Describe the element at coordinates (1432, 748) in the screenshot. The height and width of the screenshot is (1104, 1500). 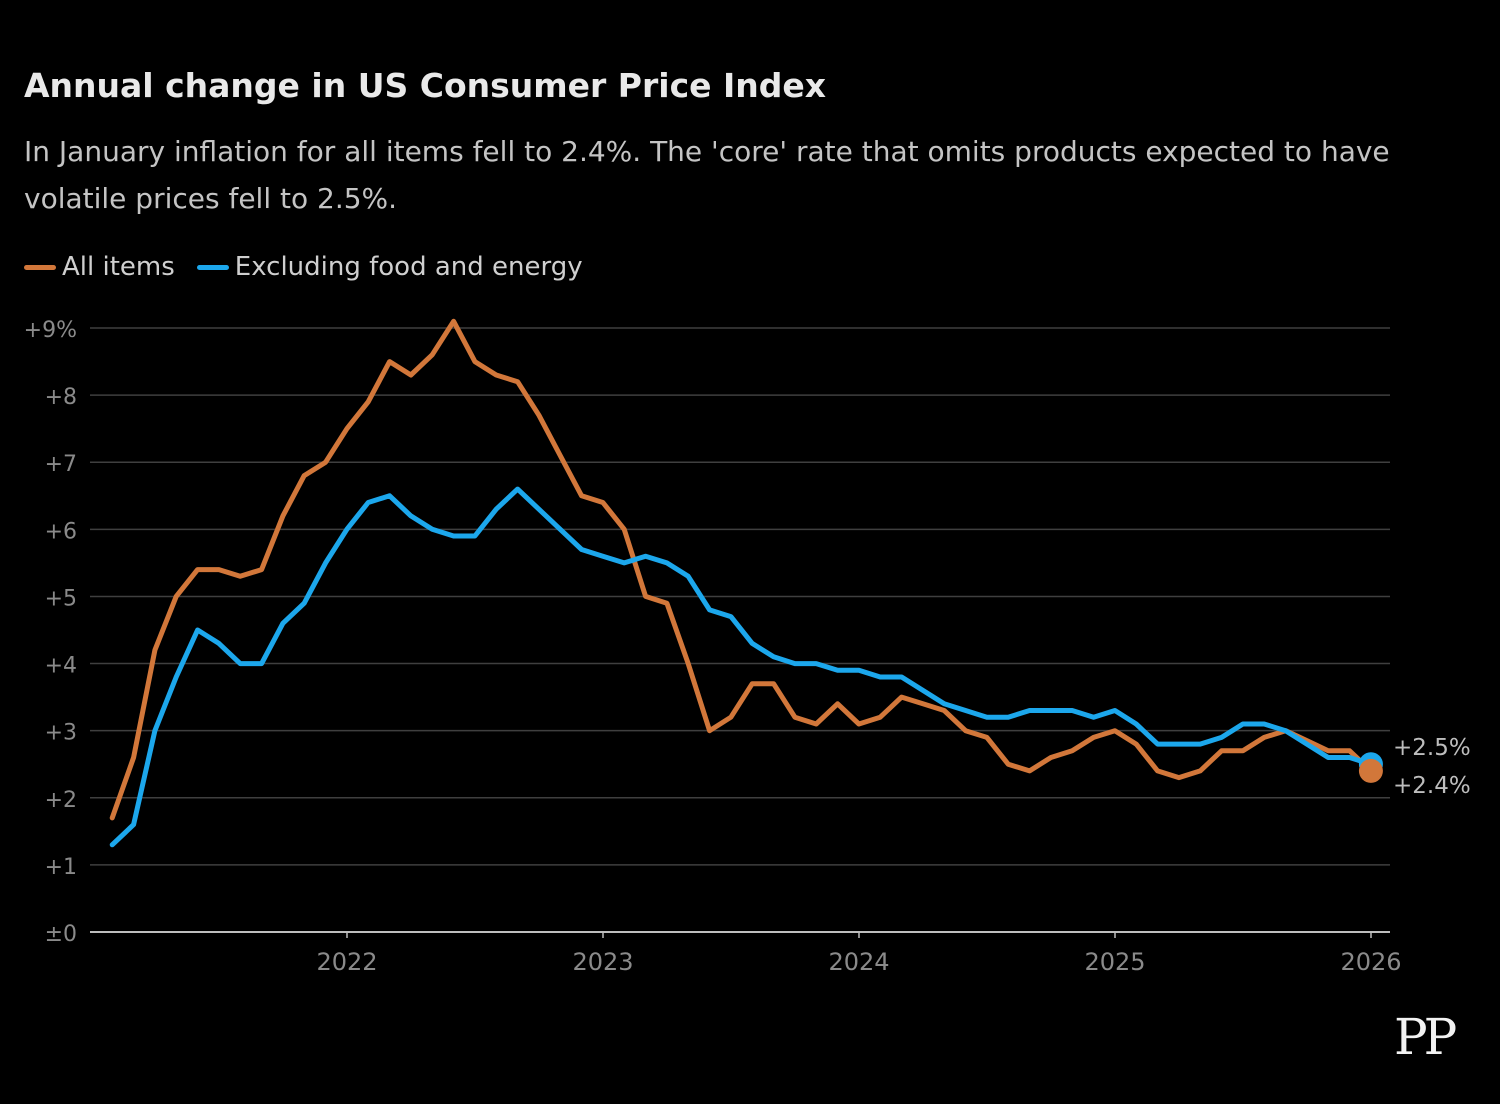
I see `end-label-core: +2.5%` at that location.